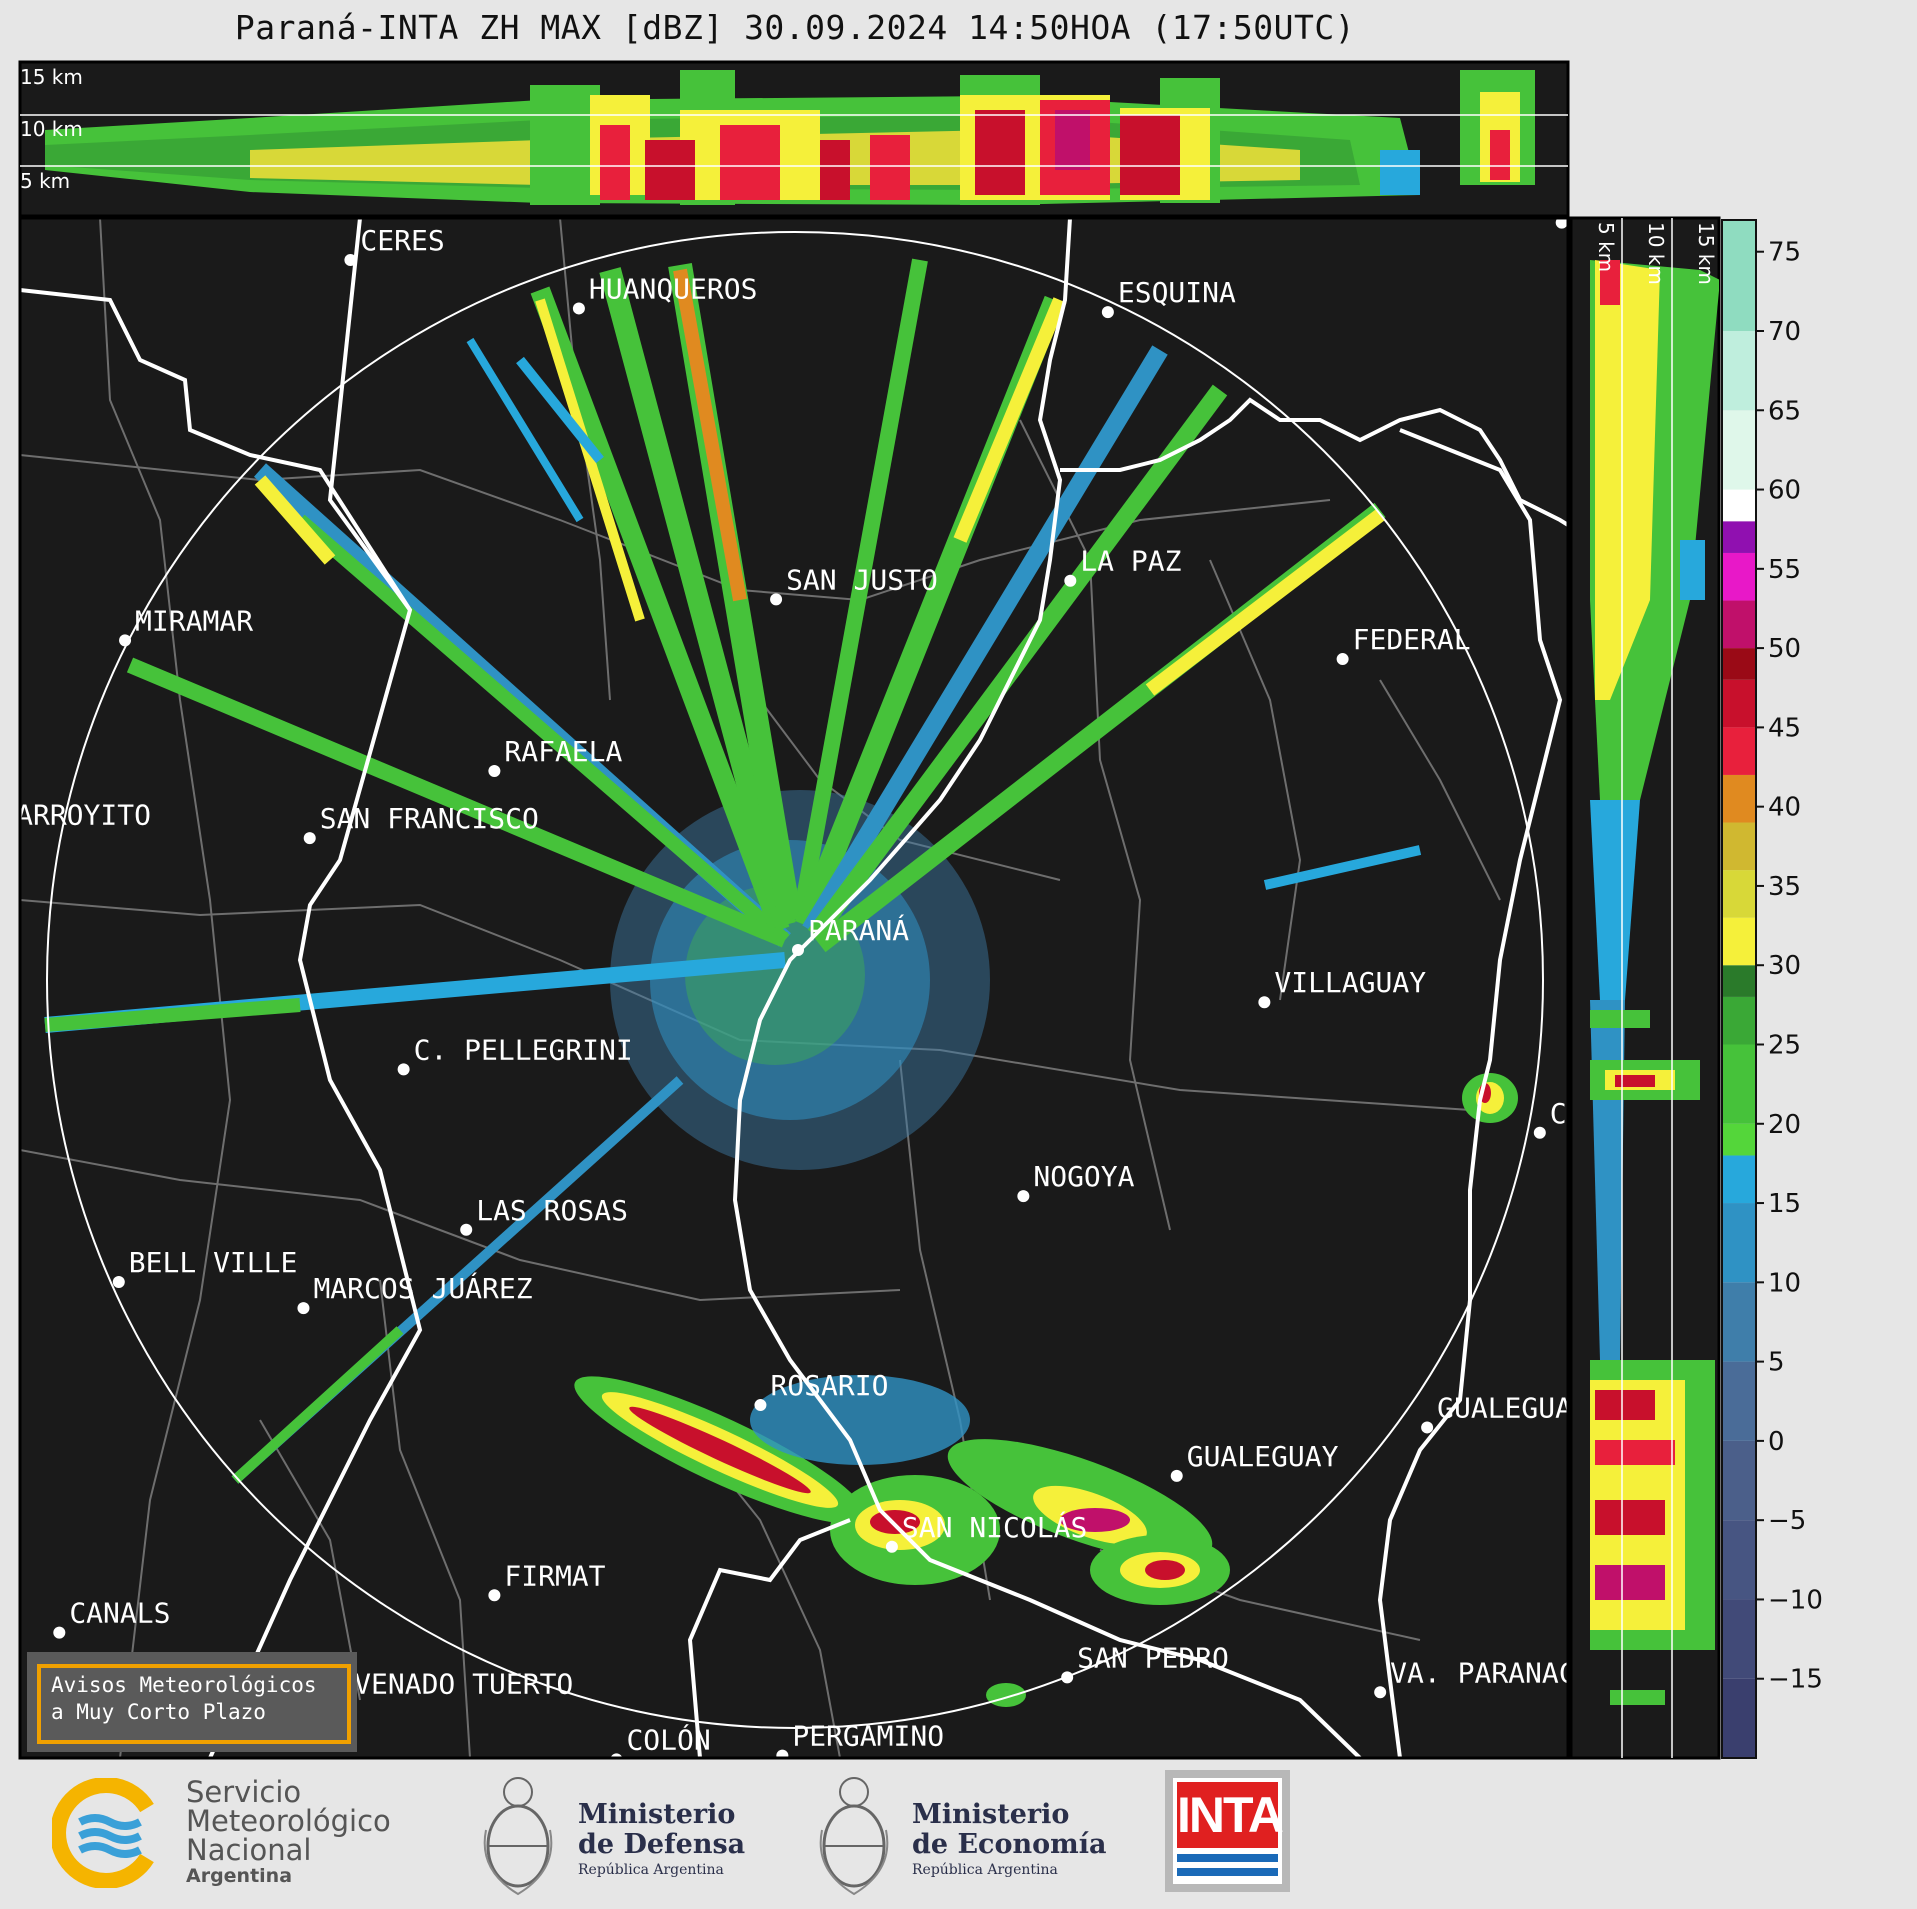  I want to click on city-label: SAN FRANCISCO, so click(429, 818).